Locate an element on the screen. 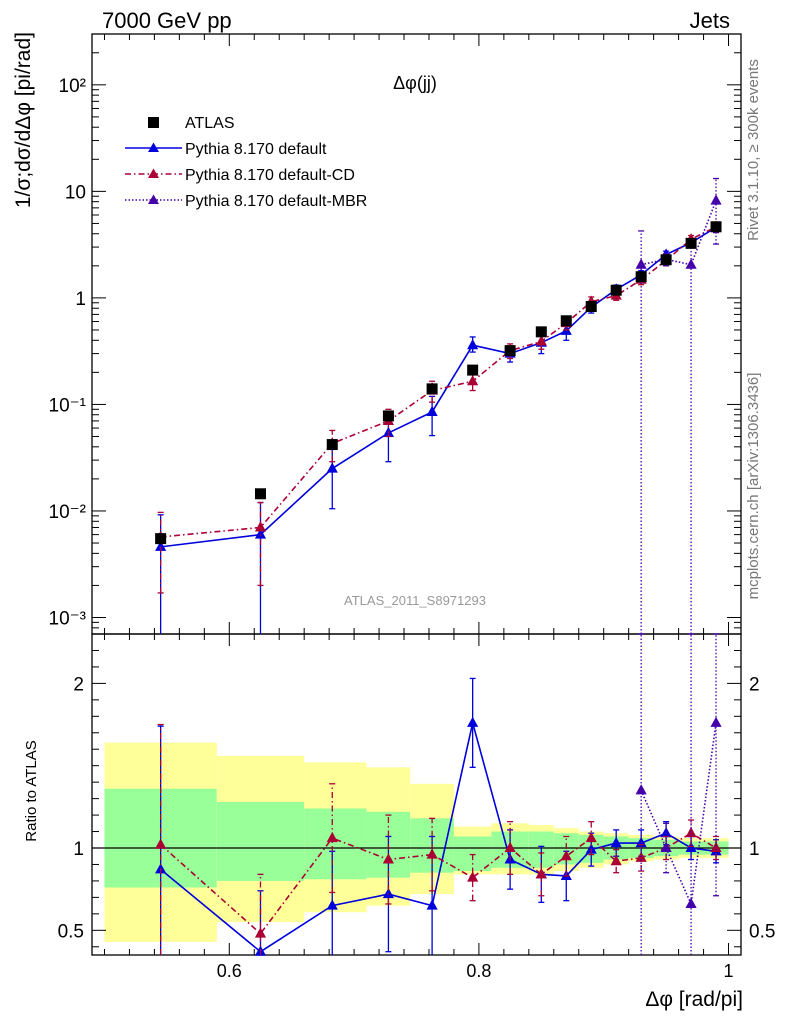  rivet-label: Rivet 3.1.10, ≥ 300k events is located at coordinates (753, 150).